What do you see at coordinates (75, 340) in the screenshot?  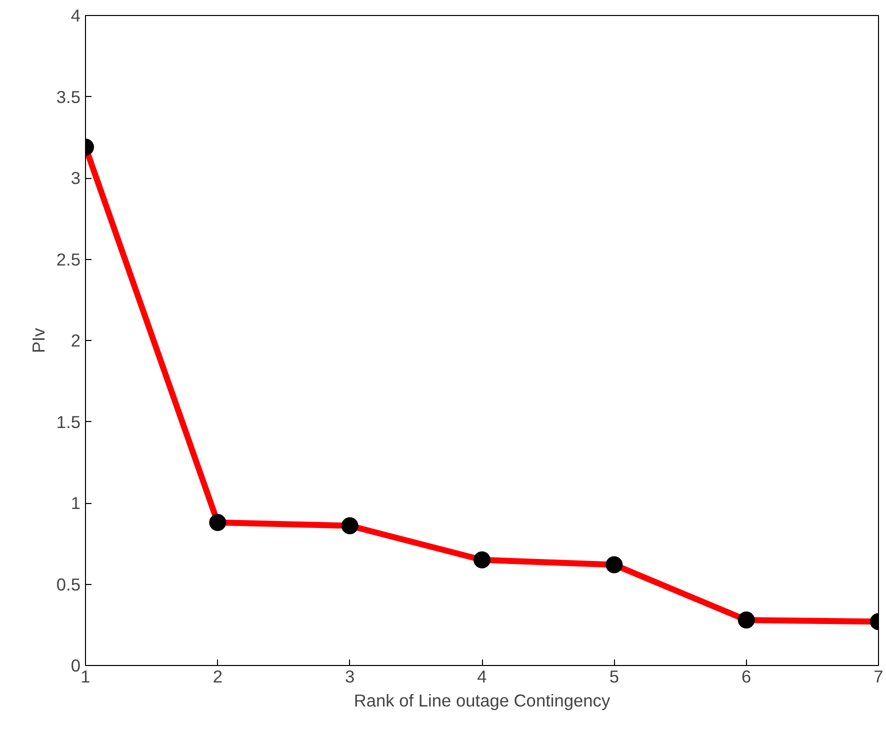 I see `y-tick-label: 2` at bounding box center [75, 340].